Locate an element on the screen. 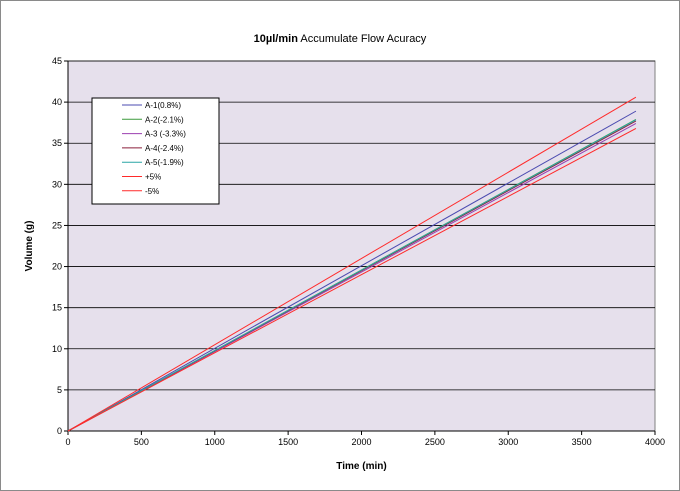 The height and width of the screenshot is (491, 680). legend-label: A-2(-2.1%) is located at coordinates (164, 119).